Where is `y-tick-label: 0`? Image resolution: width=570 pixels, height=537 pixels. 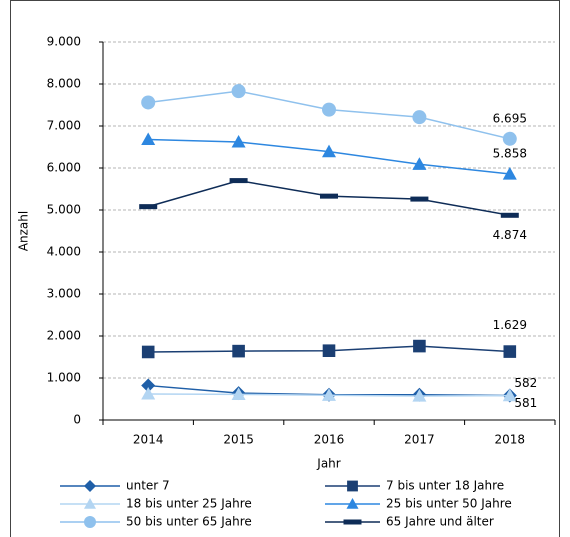 y-tick-label: 0 is located at coordinates (77, 420).